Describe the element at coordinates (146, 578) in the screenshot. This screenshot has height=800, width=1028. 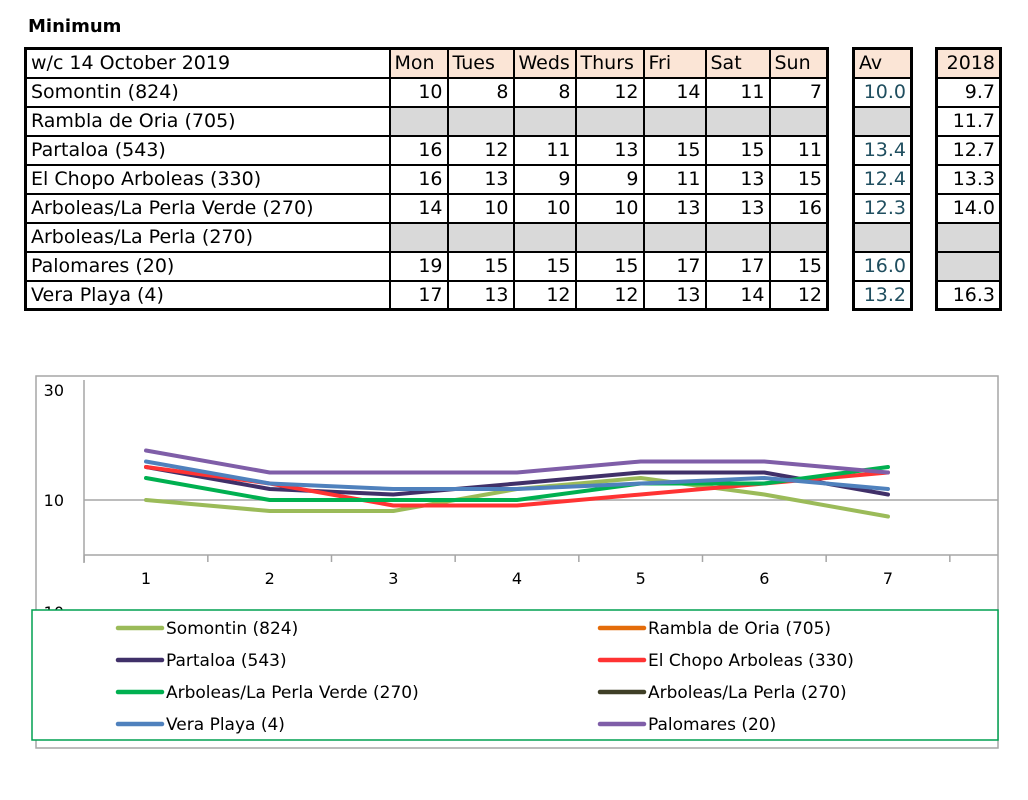
I see `x-tick-label: 1` at that location.